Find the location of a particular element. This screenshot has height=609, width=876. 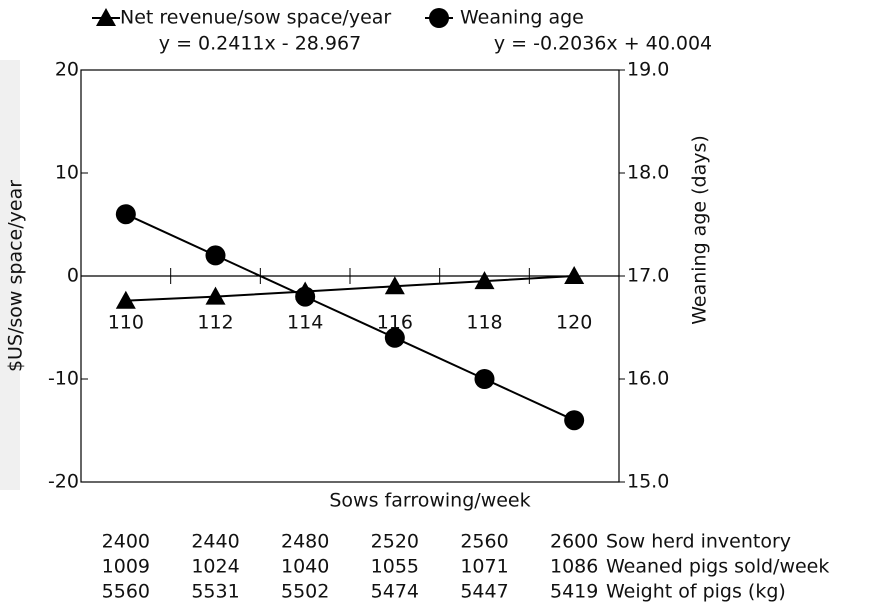

table-cell: 5502 is located at coordinates (305, 592).